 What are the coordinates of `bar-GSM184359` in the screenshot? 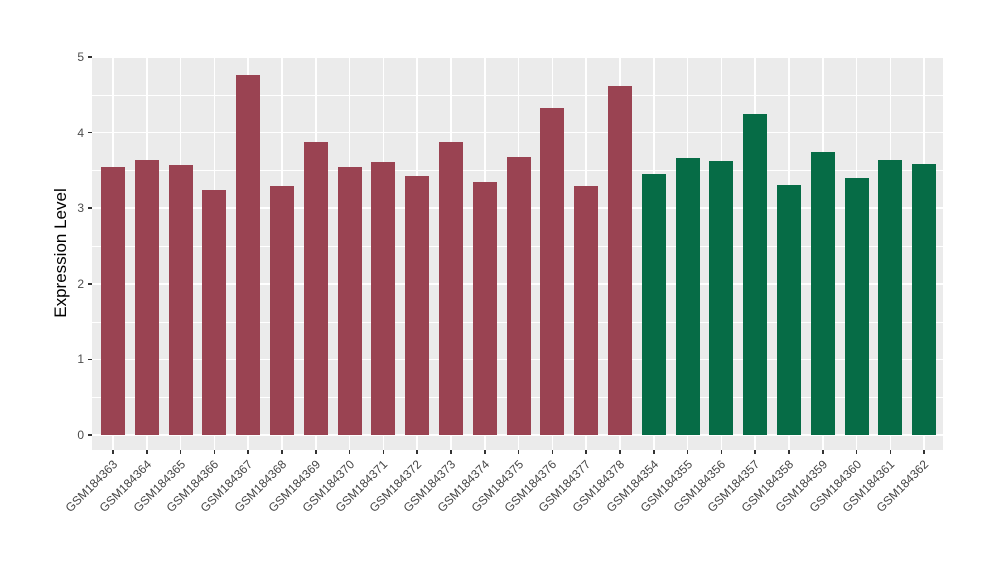 It's located at (822, 293).